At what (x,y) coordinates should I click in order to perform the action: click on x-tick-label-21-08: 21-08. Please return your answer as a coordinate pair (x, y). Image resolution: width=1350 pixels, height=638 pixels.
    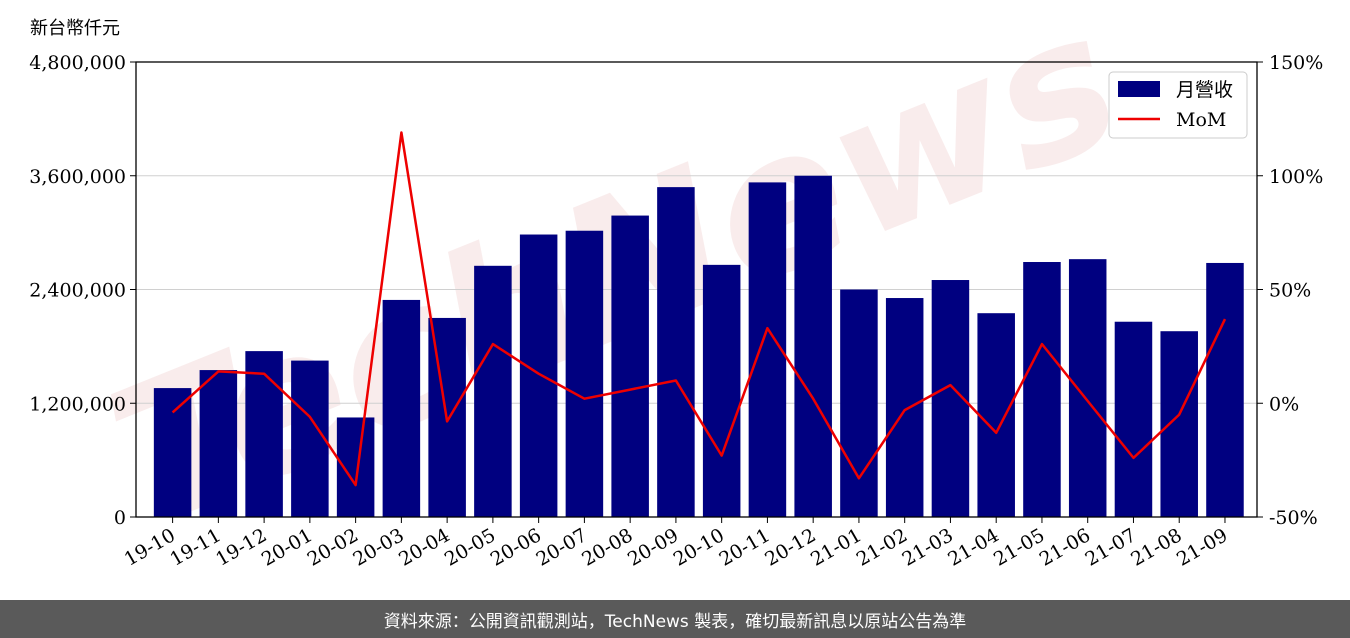
    Looking at the image, I should click on (1156, 547).